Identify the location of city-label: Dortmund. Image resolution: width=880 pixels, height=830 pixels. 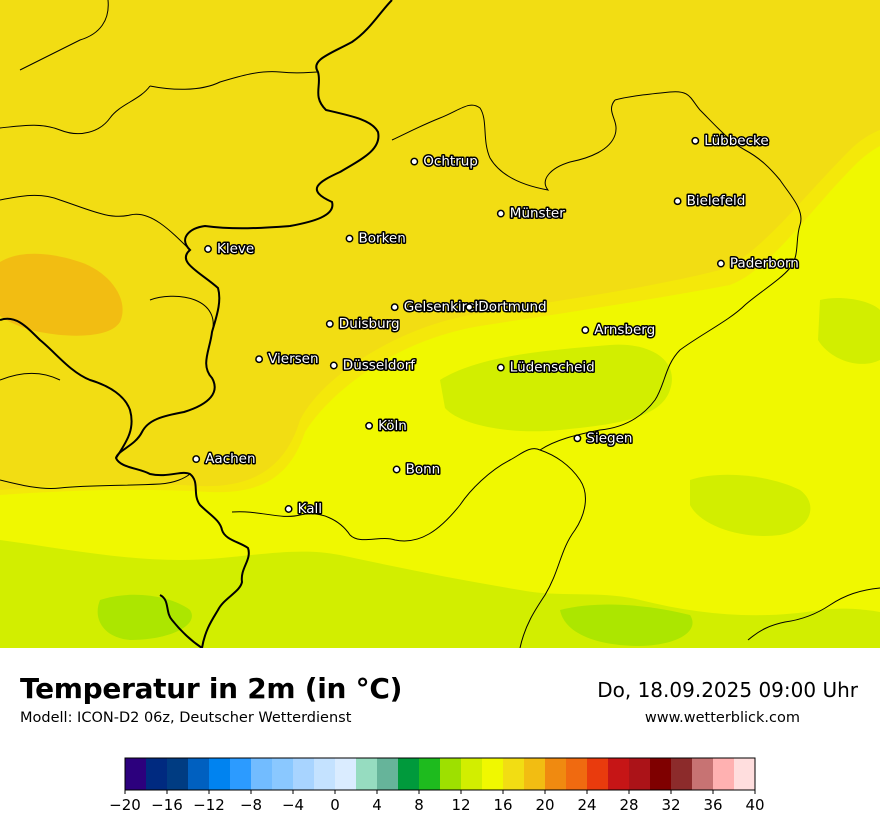
(512, 307).